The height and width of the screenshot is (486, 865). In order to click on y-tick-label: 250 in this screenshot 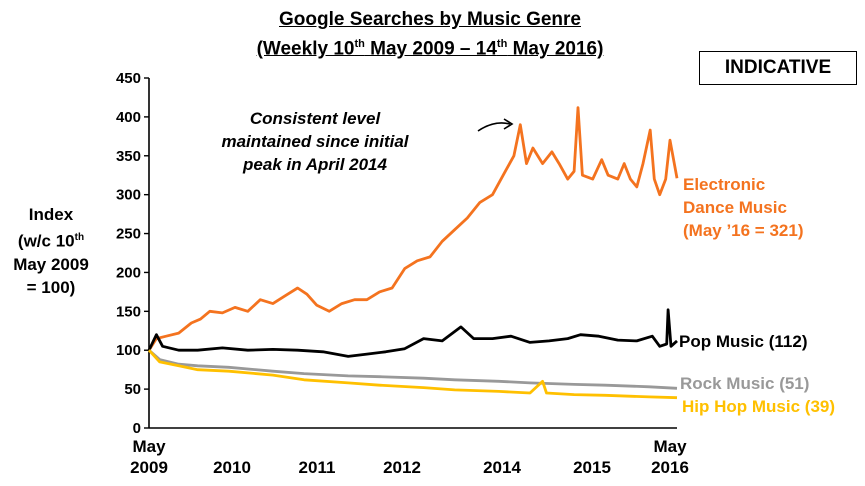, I will do `click(128, 234)`.